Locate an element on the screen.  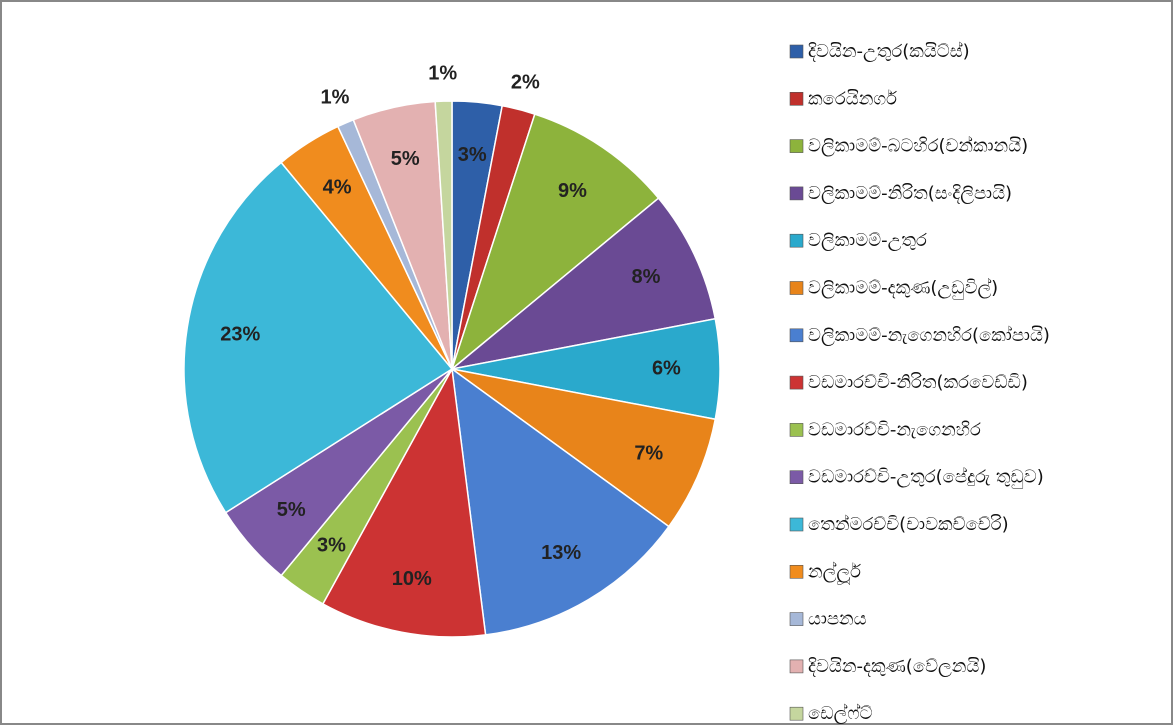
legend-label: කරෙයිනගර් is located at coordinates (852, 98).